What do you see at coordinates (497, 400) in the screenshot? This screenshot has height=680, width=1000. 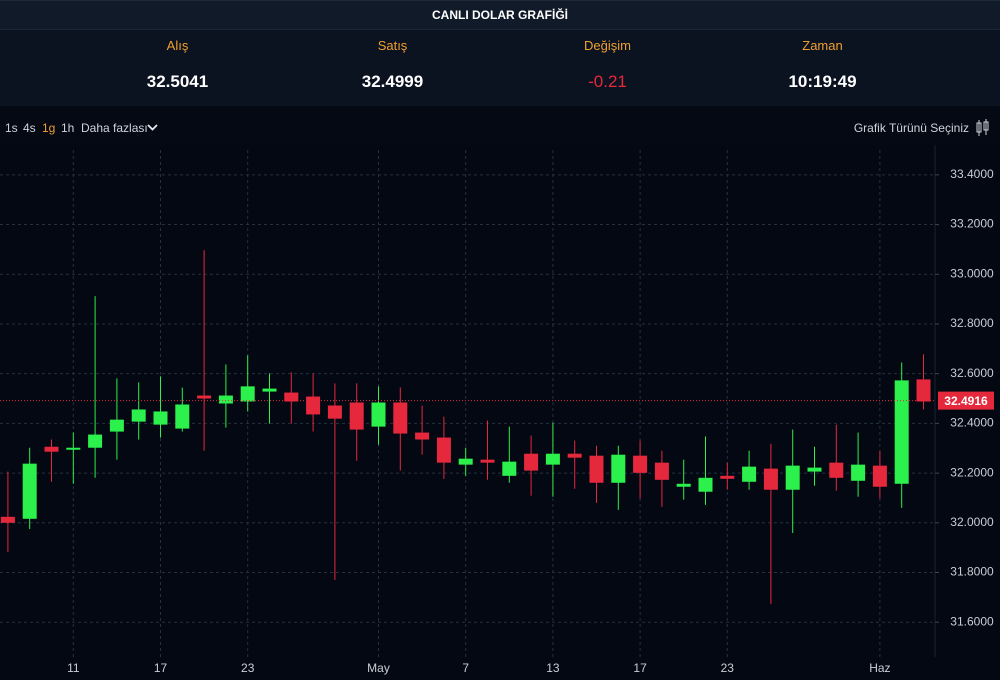 I see `overlay: 32.4916` at bounding box center [497, 400].